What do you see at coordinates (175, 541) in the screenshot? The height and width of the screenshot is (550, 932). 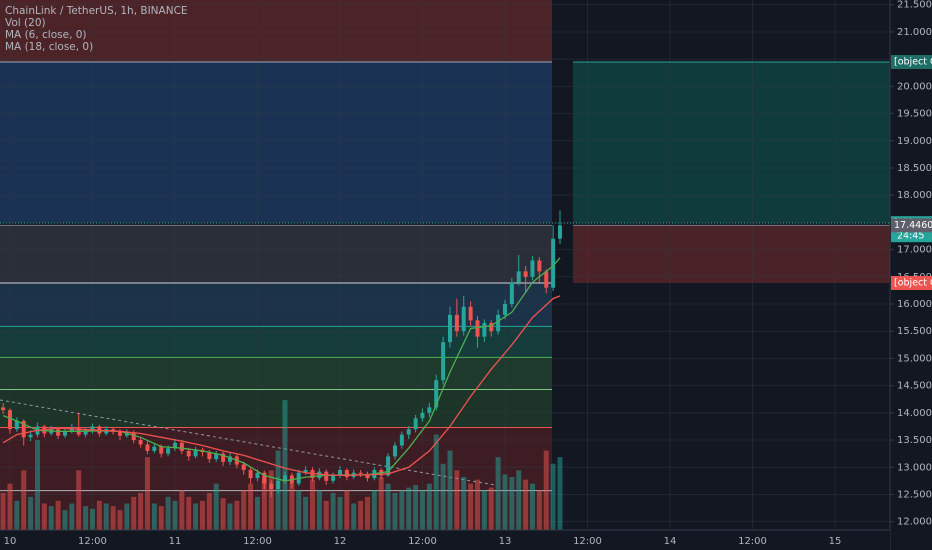 I see `x-tick-label: 11` at bounding box center [175, 541].